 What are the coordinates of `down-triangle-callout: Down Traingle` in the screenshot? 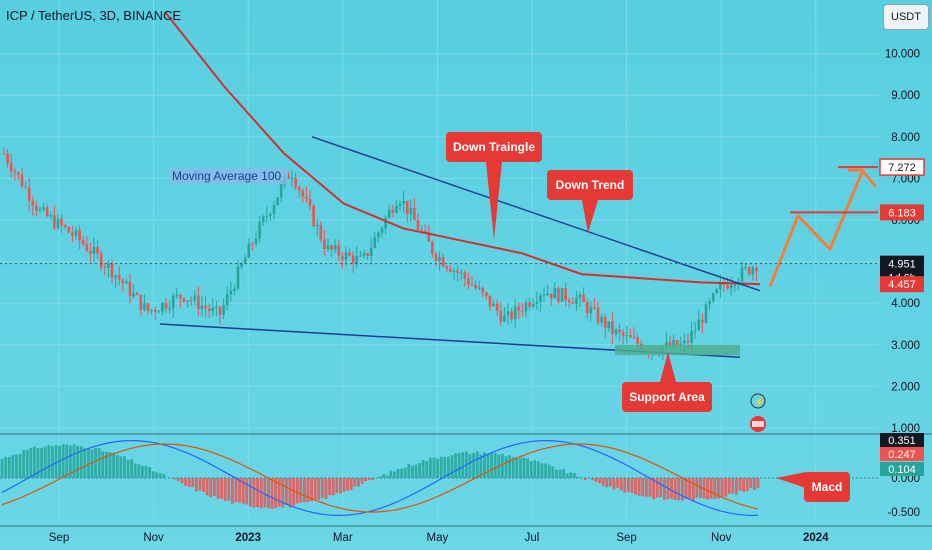 It's located at (494, 186).